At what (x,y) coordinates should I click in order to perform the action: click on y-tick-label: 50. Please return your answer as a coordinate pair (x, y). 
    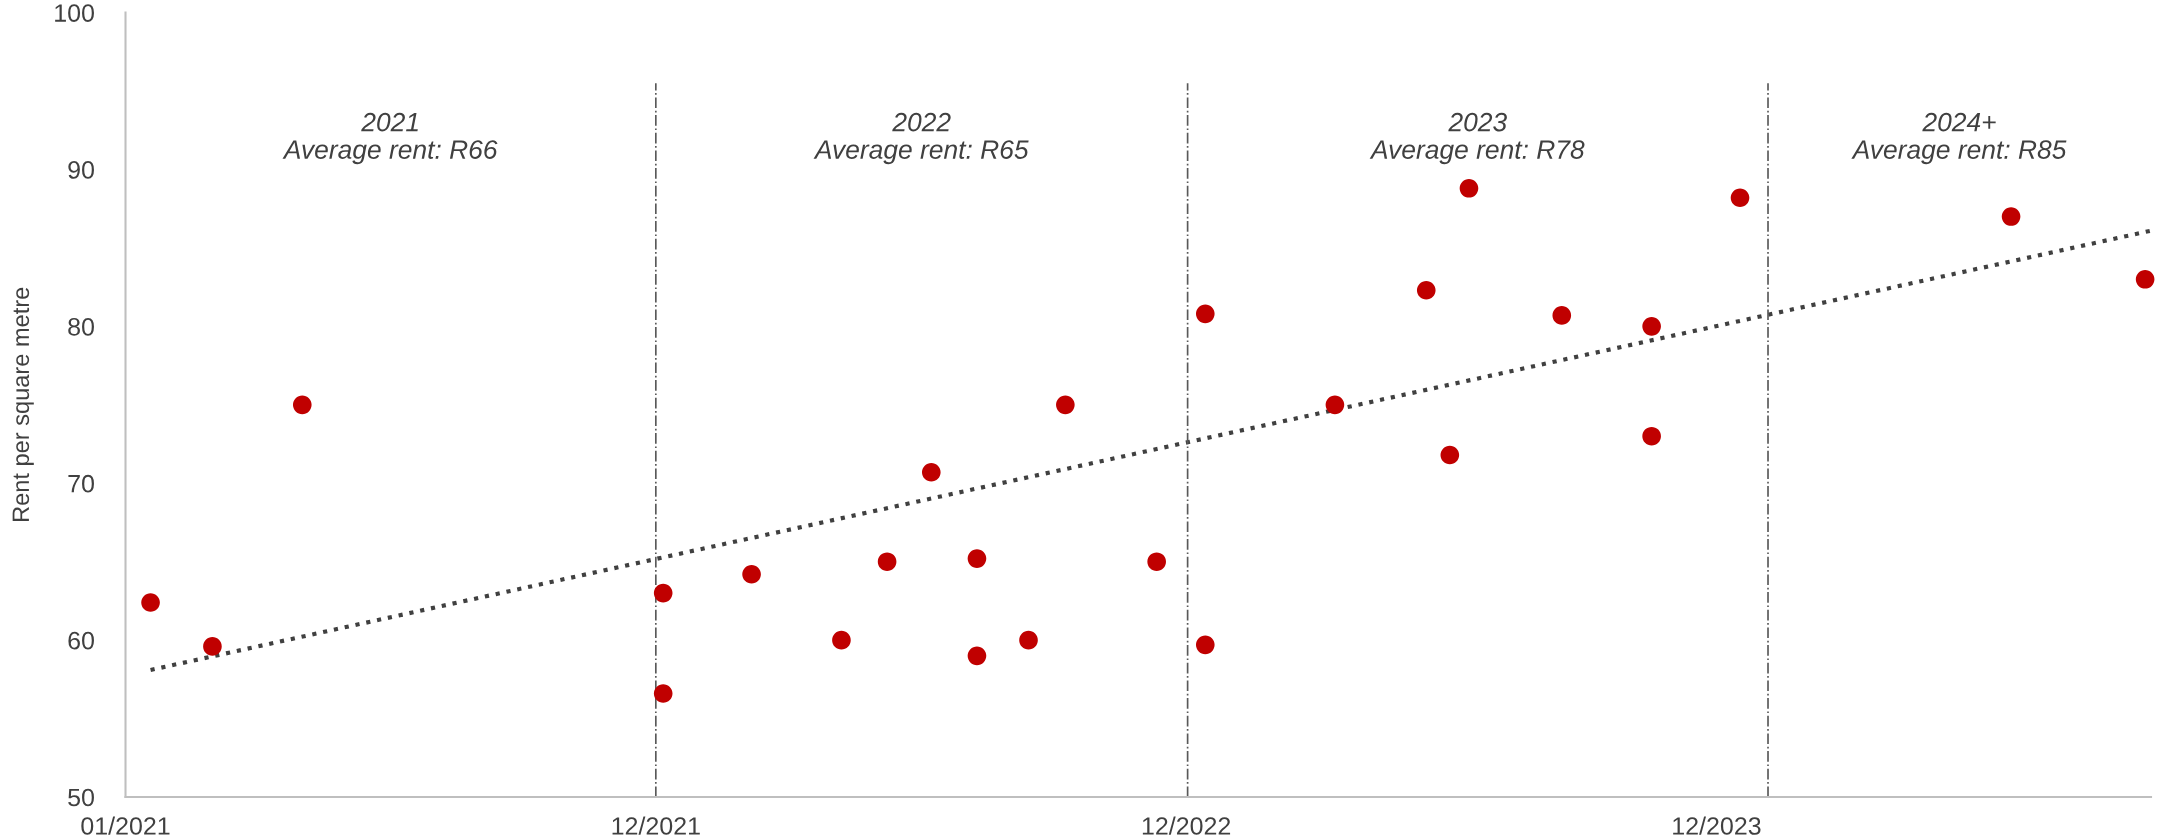
    Looking at the image, I should click on (81, 797).